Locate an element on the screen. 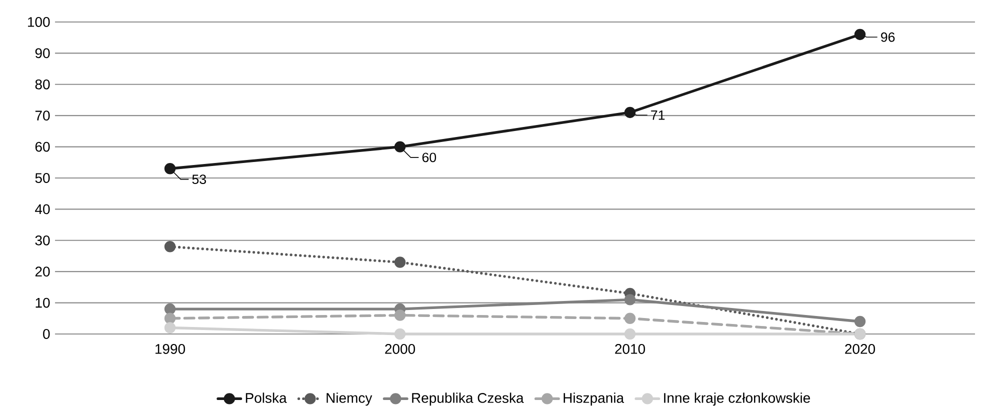 This screenshot has width=985, height=413. y-tick-label: 100 is located at coordinates (39, 22).